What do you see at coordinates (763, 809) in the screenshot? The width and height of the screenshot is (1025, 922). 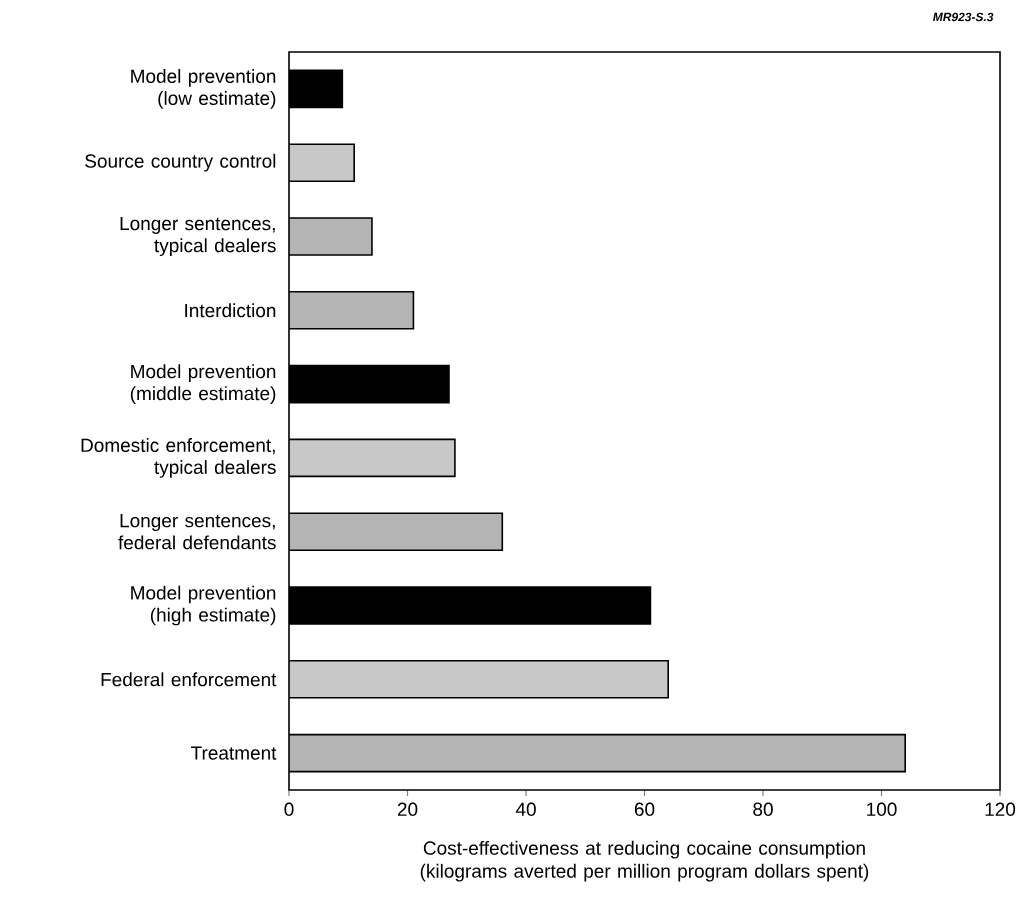 I see `x-tick-label: 80` at bounding box center [763, 809].